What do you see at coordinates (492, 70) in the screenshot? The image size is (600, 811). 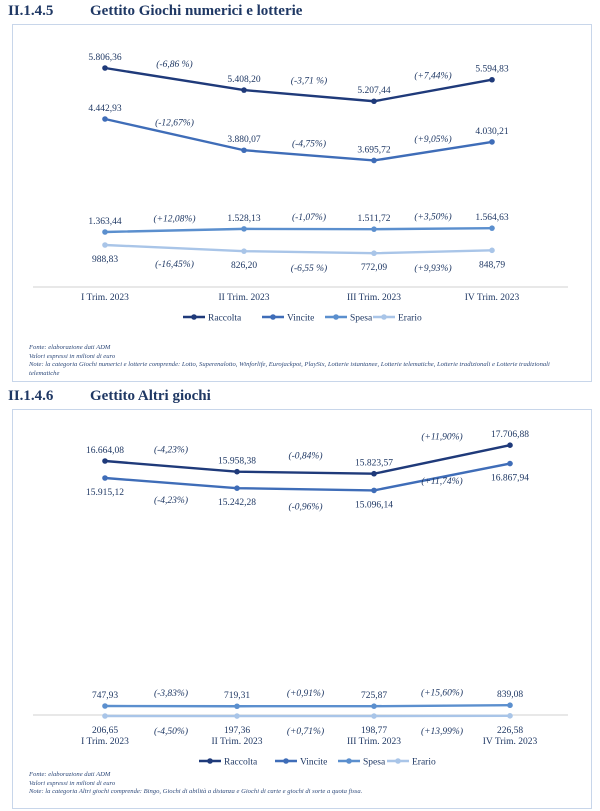 I see `chart1-data-label-raccolta: 5.594,83` at bounding box center [492, 70].